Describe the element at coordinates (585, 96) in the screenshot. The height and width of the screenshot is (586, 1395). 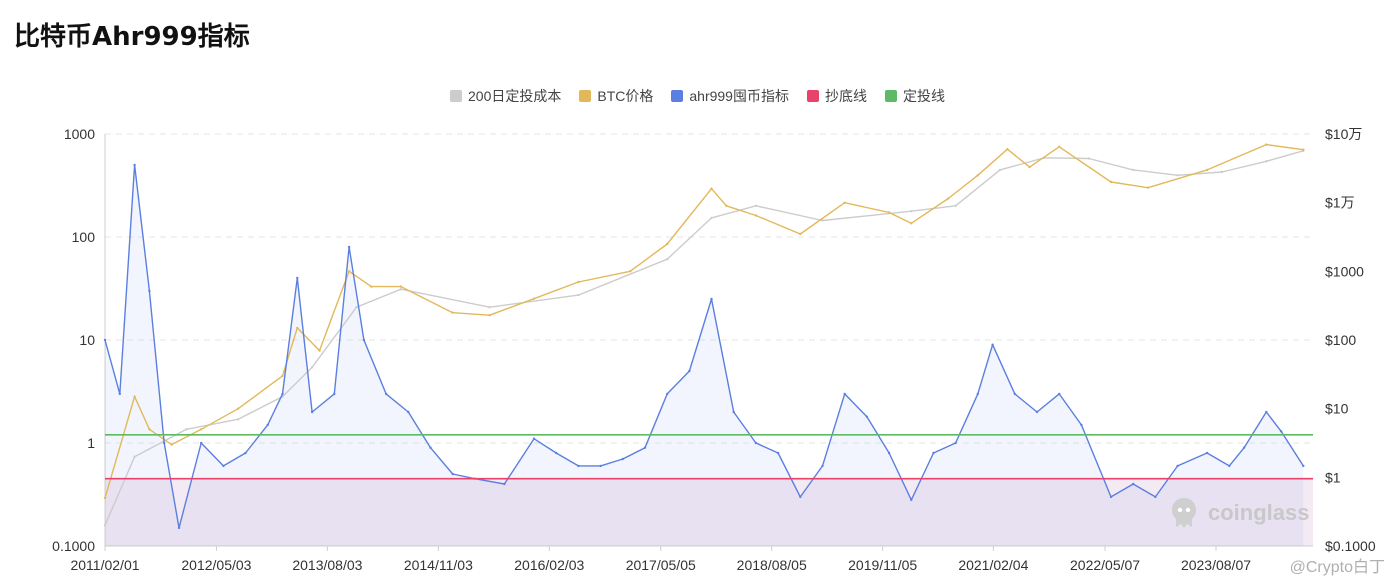
I see `legend-swatch-btc-price` at that location.